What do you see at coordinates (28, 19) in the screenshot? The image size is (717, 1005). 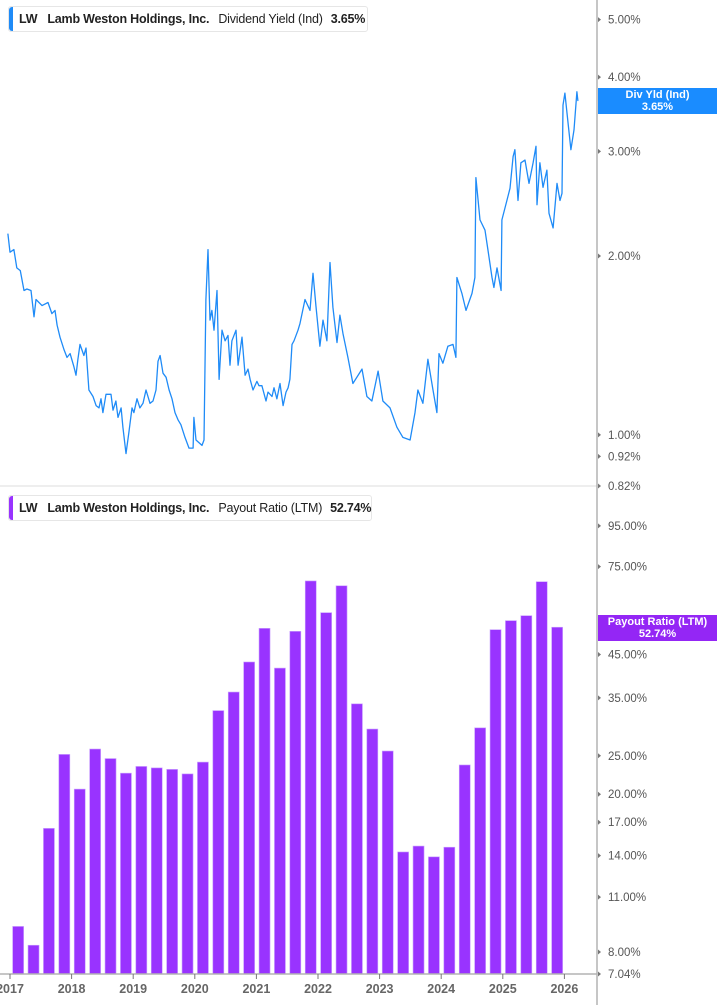 I see `legend-ticker: LW` at bounding box center [28, 19].